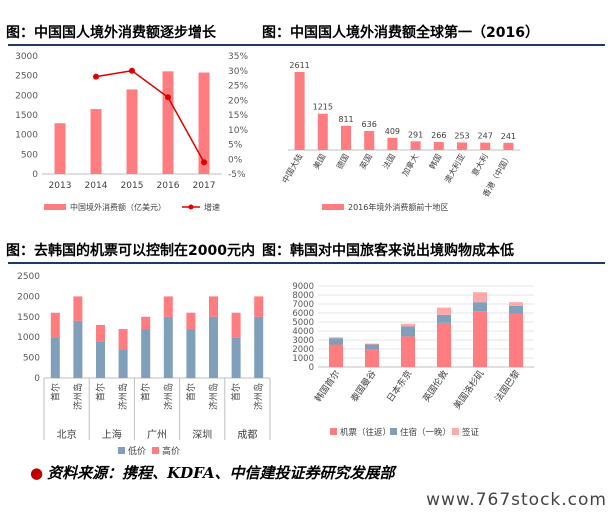  I want to click on x-tick-label: 2013, so click(60, 186).